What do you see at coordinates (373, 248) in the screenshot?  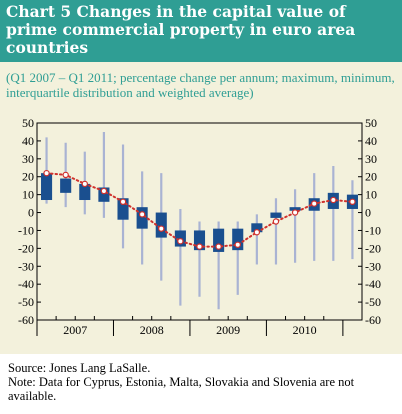 I see `y-tick-label-right: -20` at bounding box center [373, 248].